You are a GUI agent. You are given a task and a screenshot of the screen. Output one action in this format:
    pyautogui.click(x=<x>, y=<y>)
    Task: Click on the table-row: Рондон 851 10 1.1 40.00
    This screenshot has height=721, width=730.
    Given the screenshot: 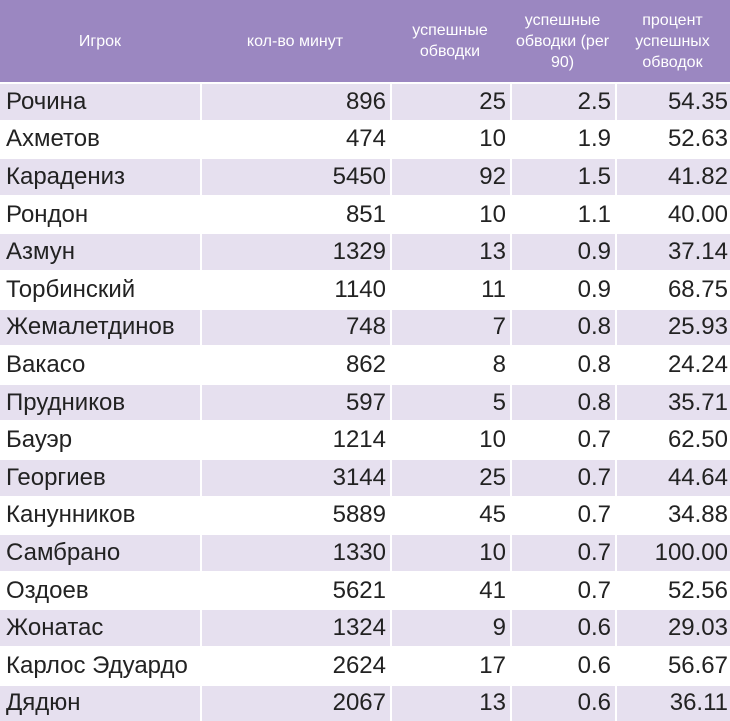 What is the action you would take?
    pyautogui.click(x=365, y=213)
    